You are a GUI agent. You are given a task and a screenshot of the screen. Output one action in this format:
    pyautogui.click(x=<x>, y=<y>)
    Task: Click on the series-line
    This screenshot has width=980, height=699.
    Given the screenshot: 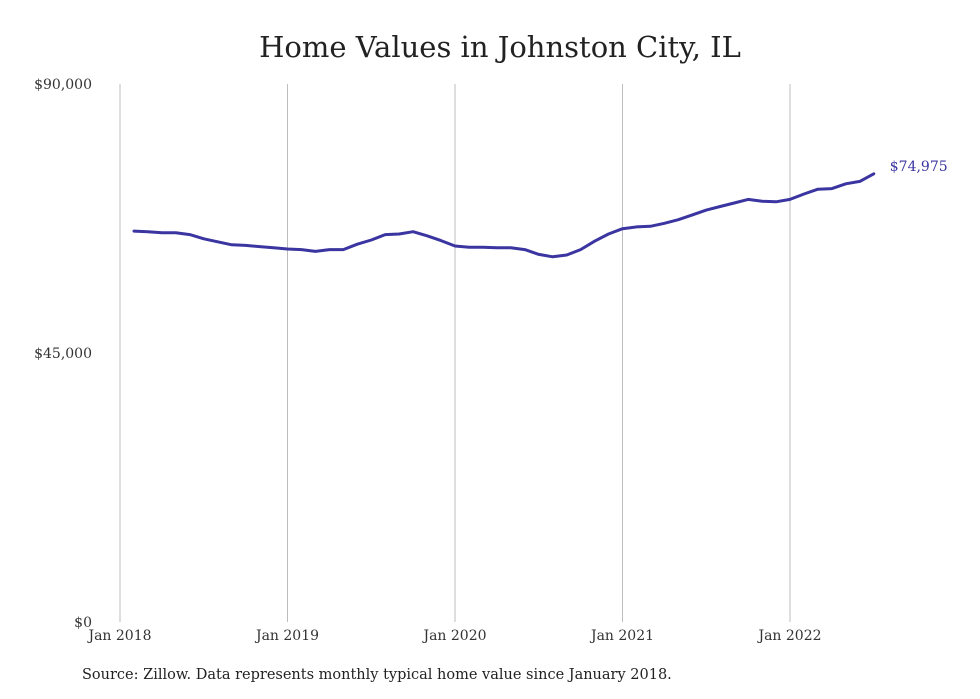 What is the action you would take?
    pyautogui.click(x=504, y=215)
    